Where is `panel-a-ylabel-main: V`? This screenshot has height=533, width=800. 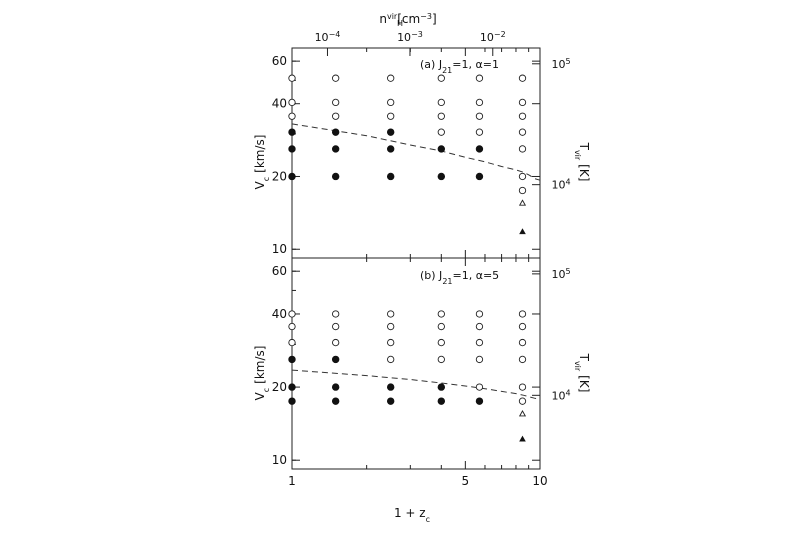
panel-a-ylabel-main: V is located at coordinates (260, 184).